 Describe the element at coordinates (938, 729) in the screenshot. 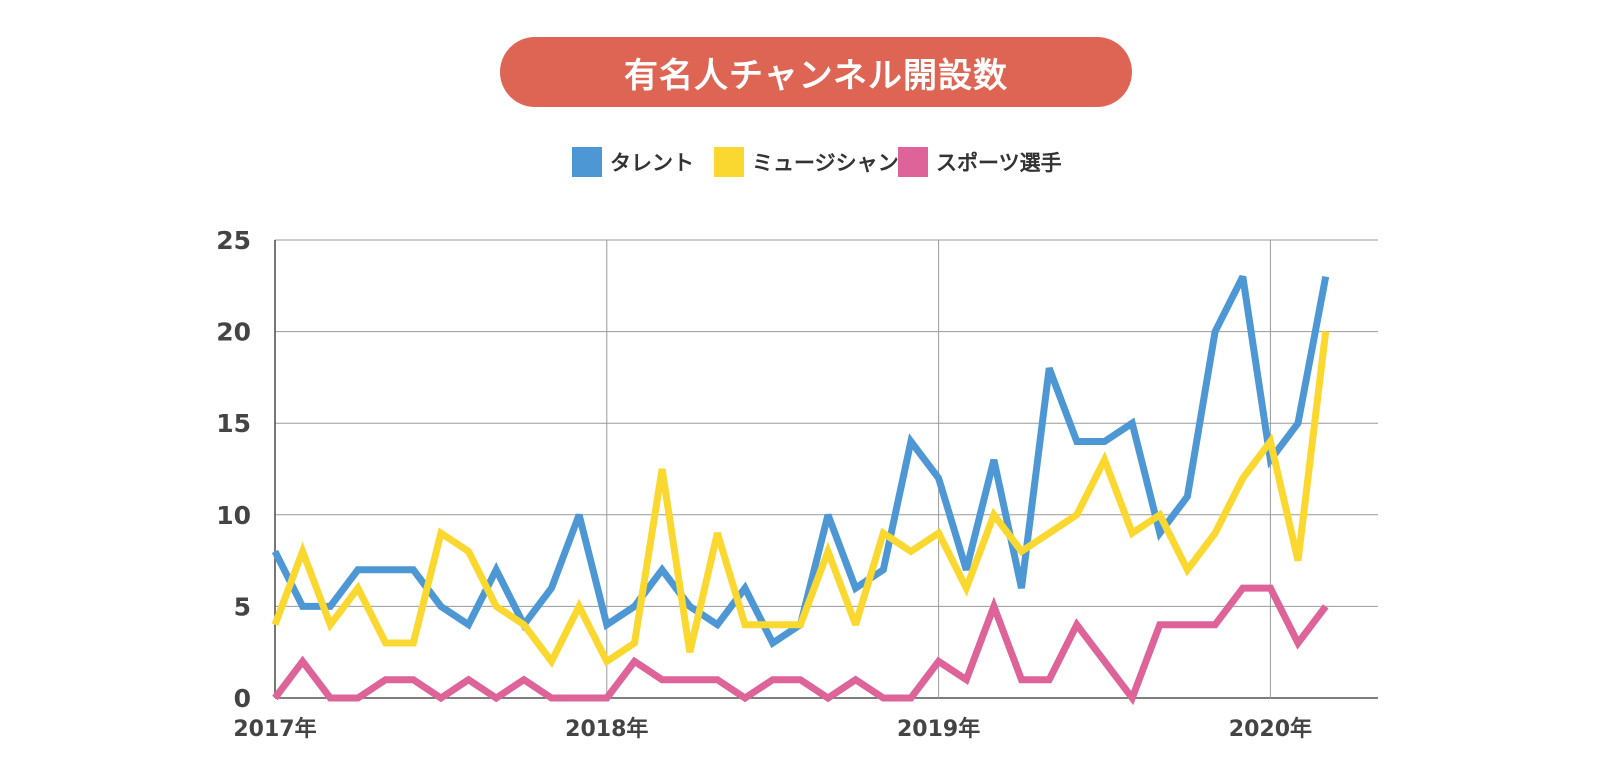

I see `x-tick-label: 2019年` at that location.